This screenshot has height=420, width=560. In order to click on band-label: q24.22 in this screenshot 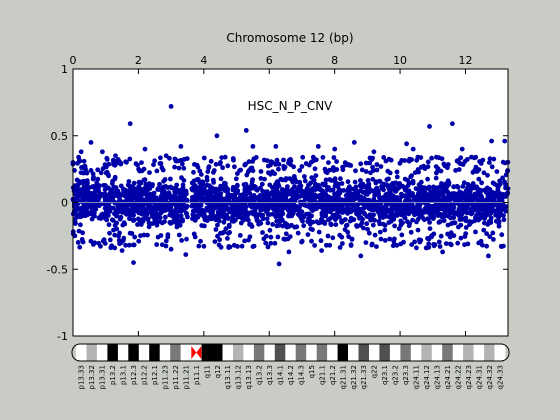, I will do `click(458, 377)`.